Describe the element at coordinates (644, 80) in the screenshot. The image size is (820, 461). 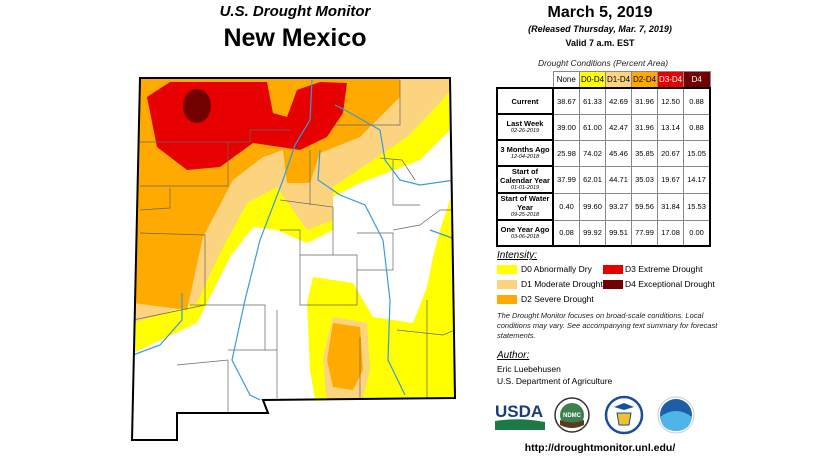
I see `column-header-d2-d4: D2-D4` at that location.